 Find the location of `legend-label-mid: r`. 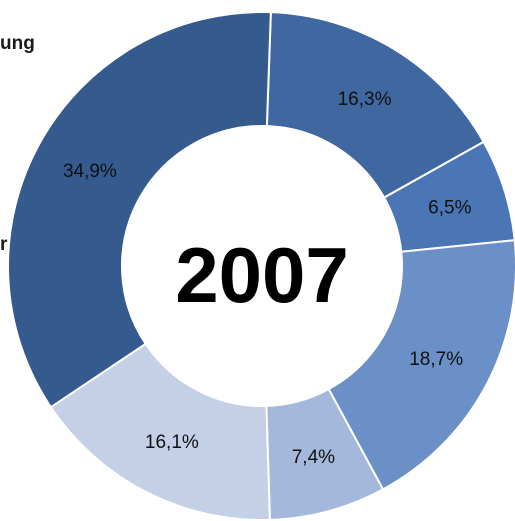

legend-label-mid: r is located at coordinates (4, 244).